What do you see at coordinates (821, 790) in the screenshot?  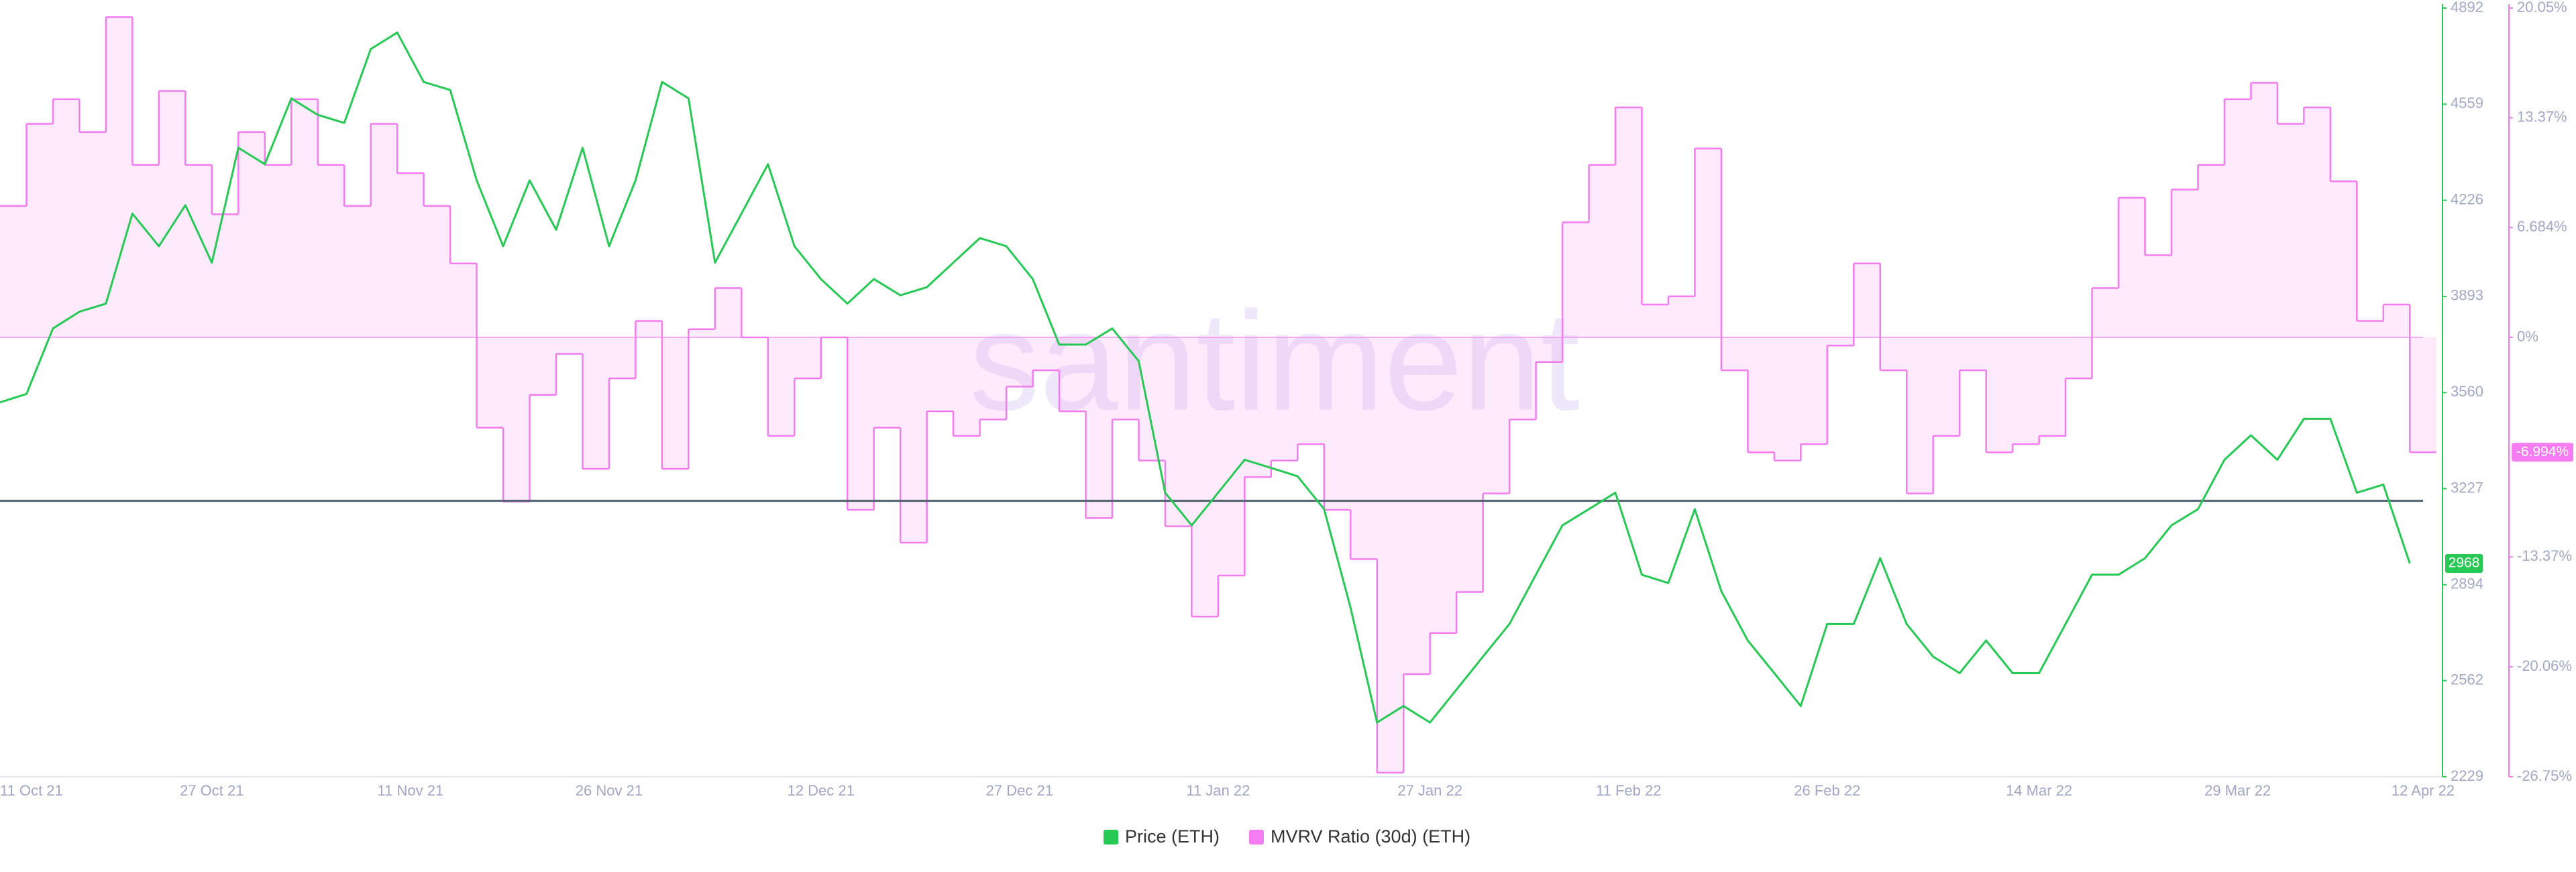 I see `x-tick-label: 12 Dec 21` at bounding box center [821, 790].